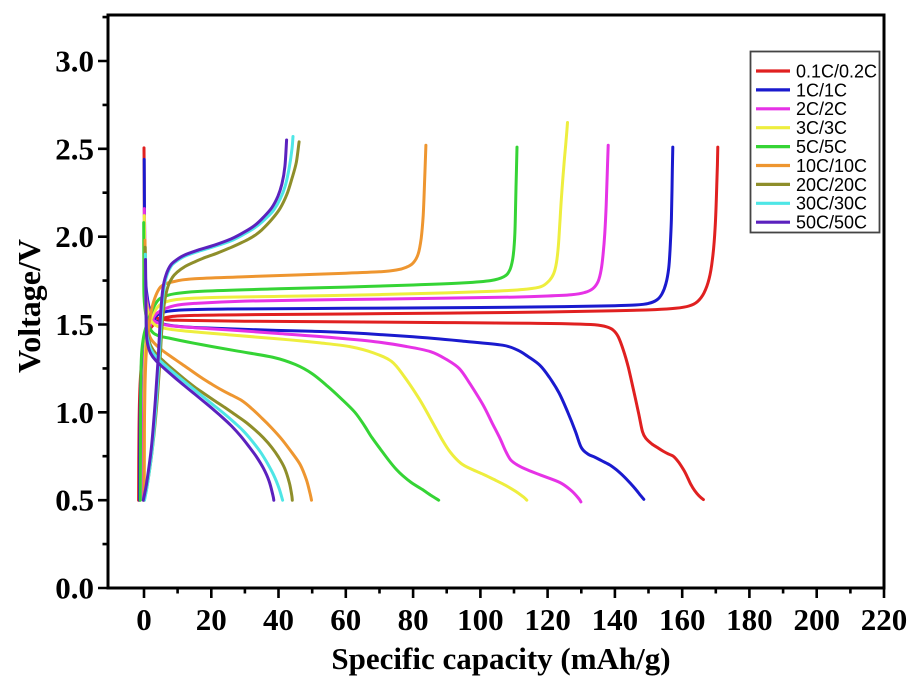 The width and height of the screenshot is (921, 685). What do you see at coordinates (74, 61) in the screenshot?
I see `svg-text: 3.0` at bounding box center [74, 61].